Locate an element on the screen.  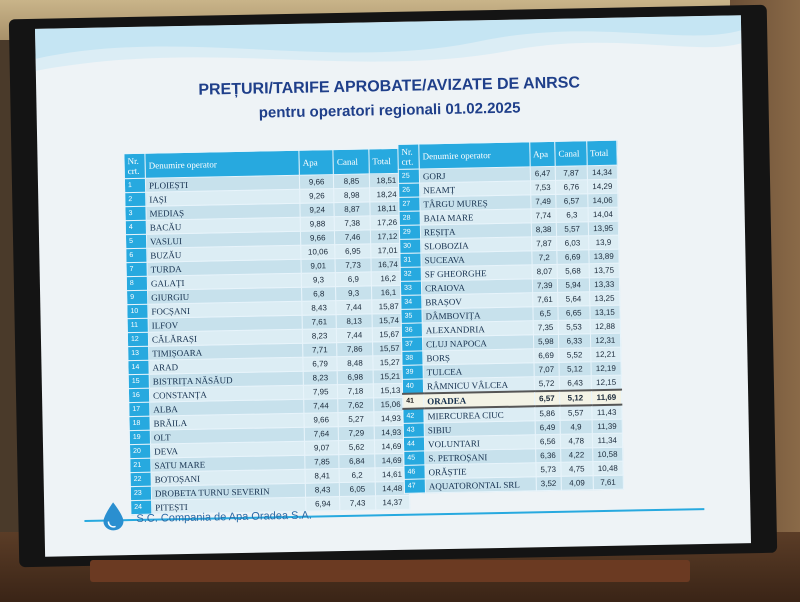
price-cell: 9,26 is located at coordinates (317, 196).